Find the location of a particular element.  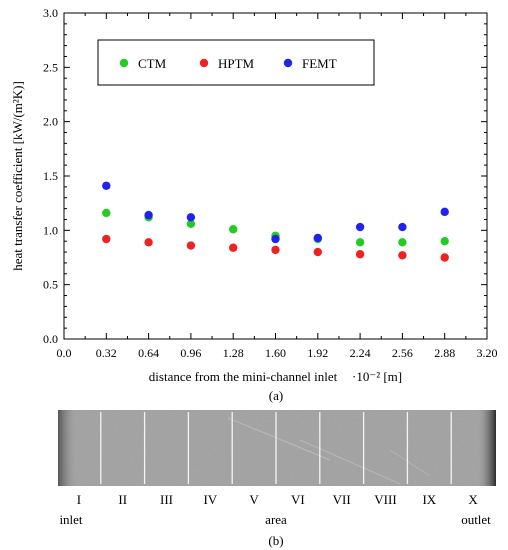

y-tick-label: 1.0 is located at coordinates (50, 230).